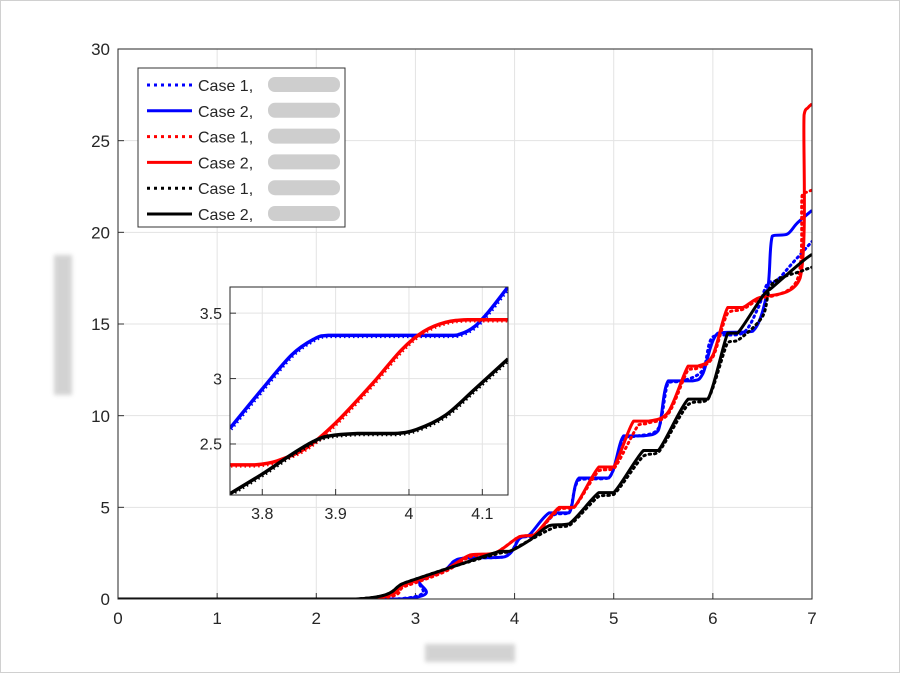 This screenshot has width=900, height=673. What do you see at coordinates (216, 618) in the screenshot?
I see `main-x-tick-label: 1` at bounding box center [216, 618].